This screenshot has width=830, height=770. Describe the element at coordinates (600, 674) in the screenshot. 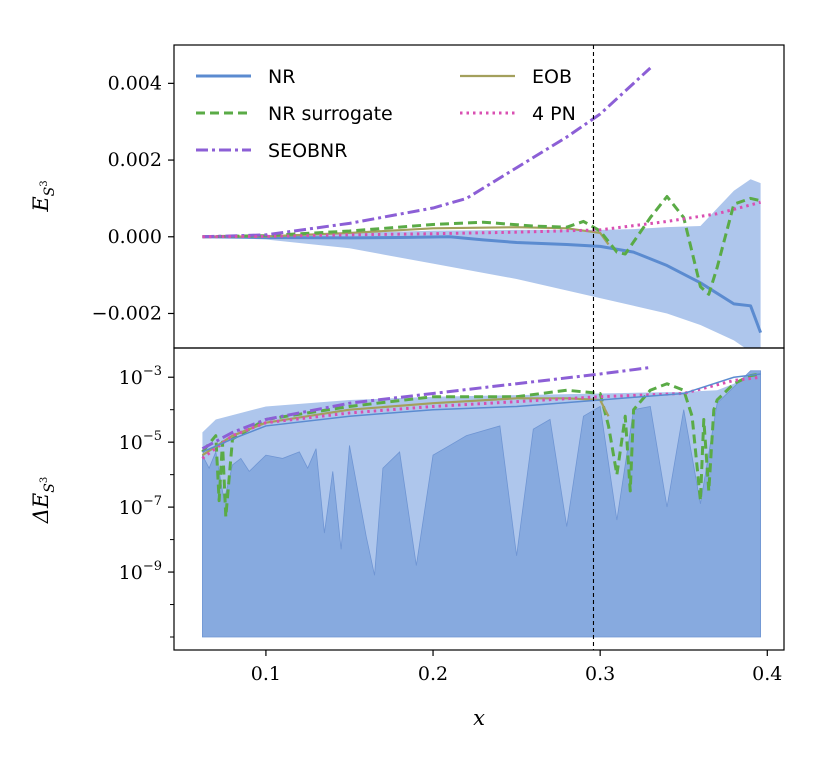

I see `x-tick-label: 0.3` at that location.